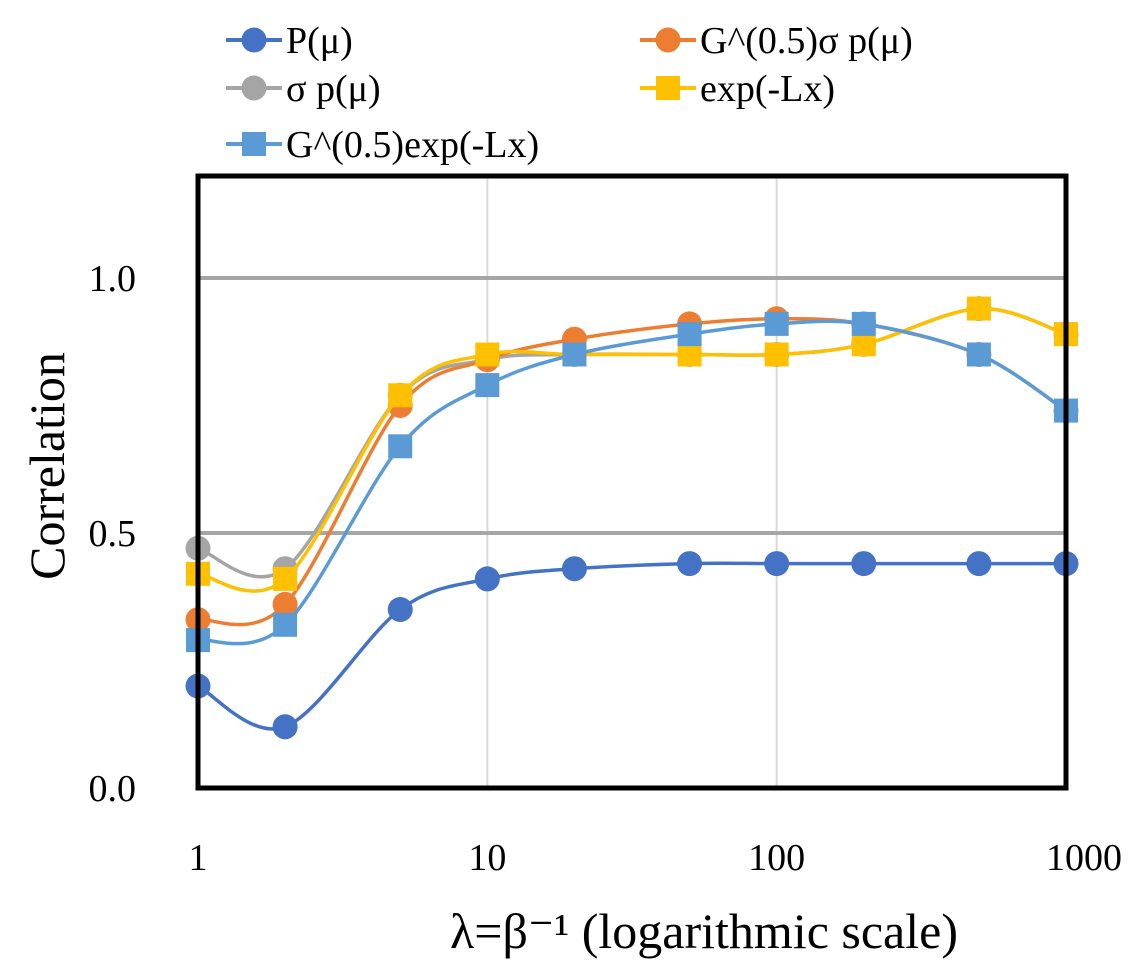 This screenshot has height=978, width=1138. Describe the element at coordinates (1084, 858) in the screenshot. I see `x-tick-label: 1000` at that location.